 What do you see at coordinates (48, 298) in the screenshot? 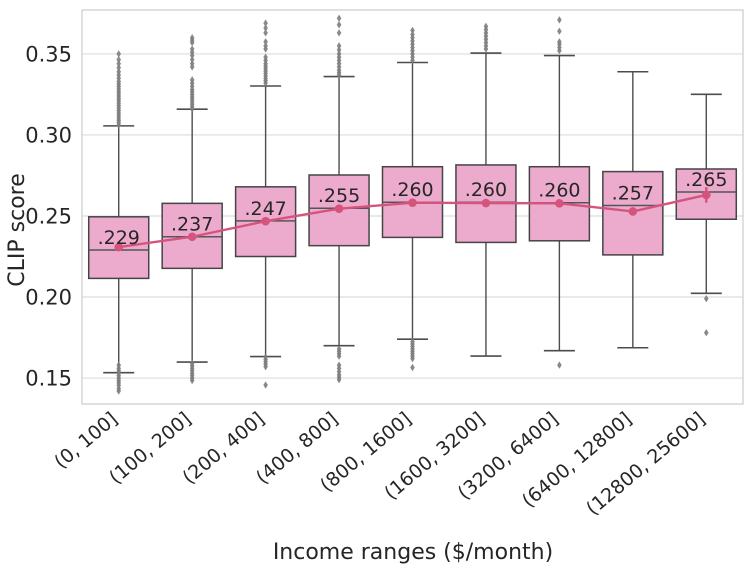
I see `y-tick-label: 0.20` at bounding box center [48, 298].